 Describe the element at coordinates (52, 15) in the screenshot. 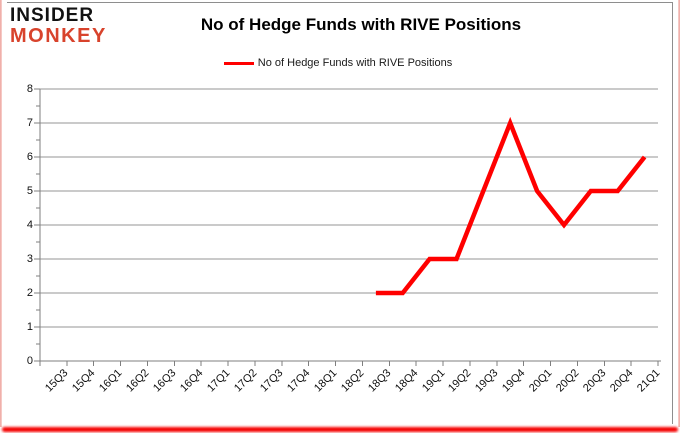

I see `logo-text-insider: INSIDER` at that location.